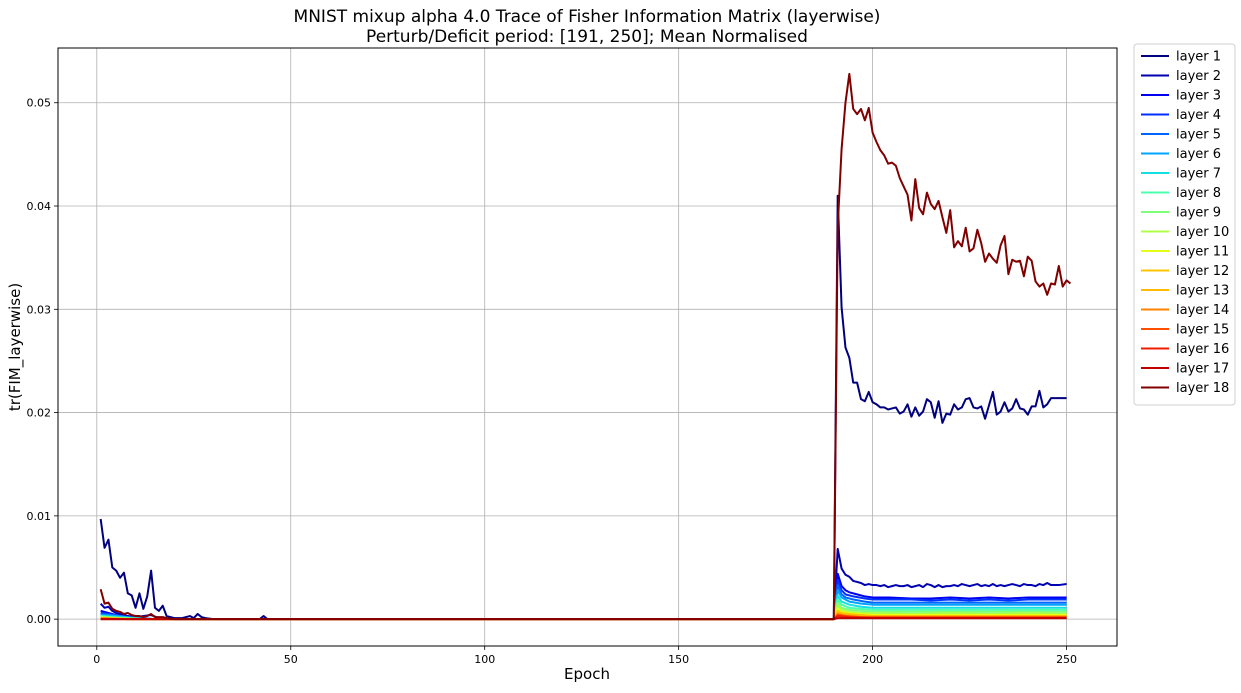  What do you see at coordinates (1198, 135) in the screenshot?
I see `legend-label-layer-5: layer 5` at bounding box center [1198, 135].